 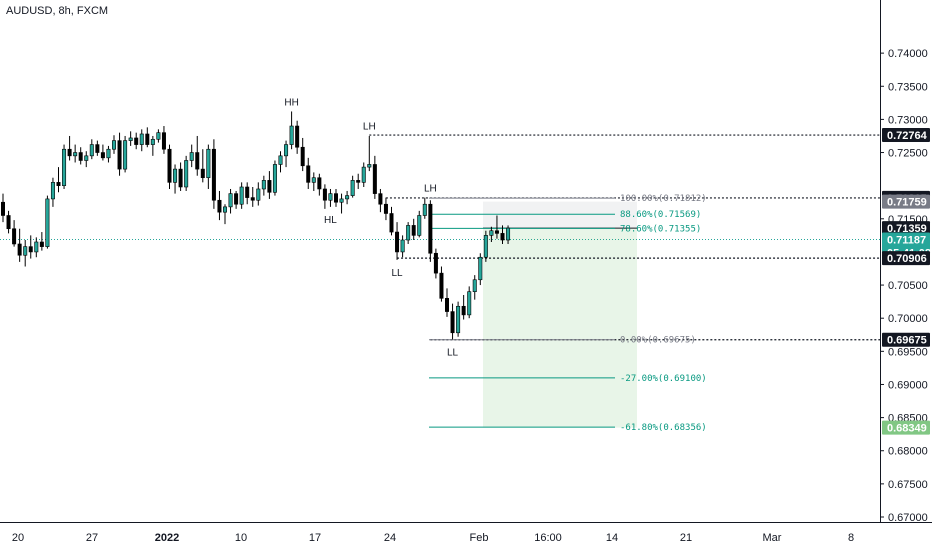 What do you see at coordinates (686, 538) in the screenshot?
I see `x-tick-label: 21` at bounding box center [686, 538].